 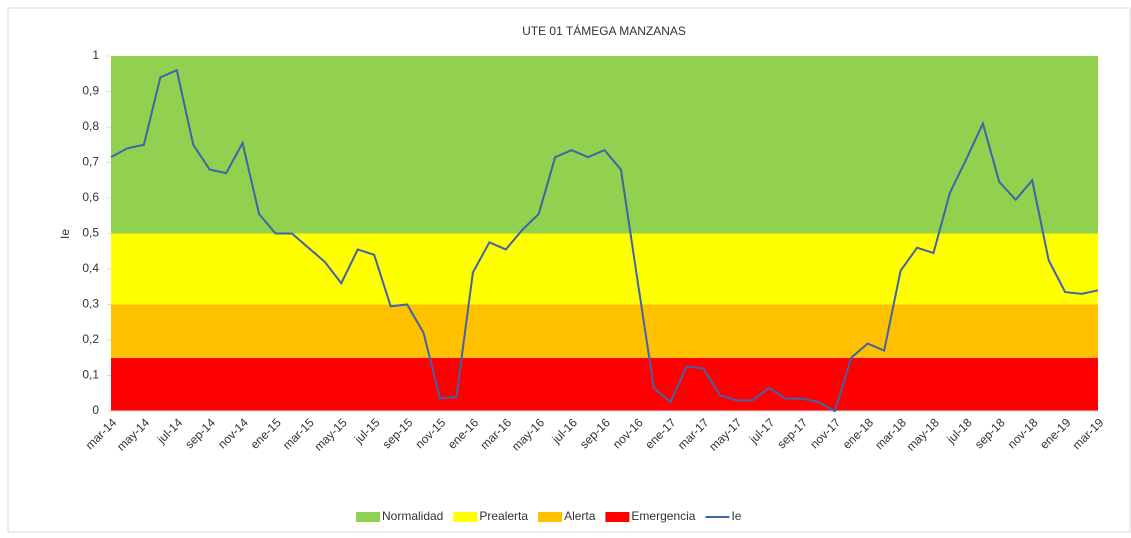 I want to click on y-tick-label: 0,3, so click(x=90, y=304).